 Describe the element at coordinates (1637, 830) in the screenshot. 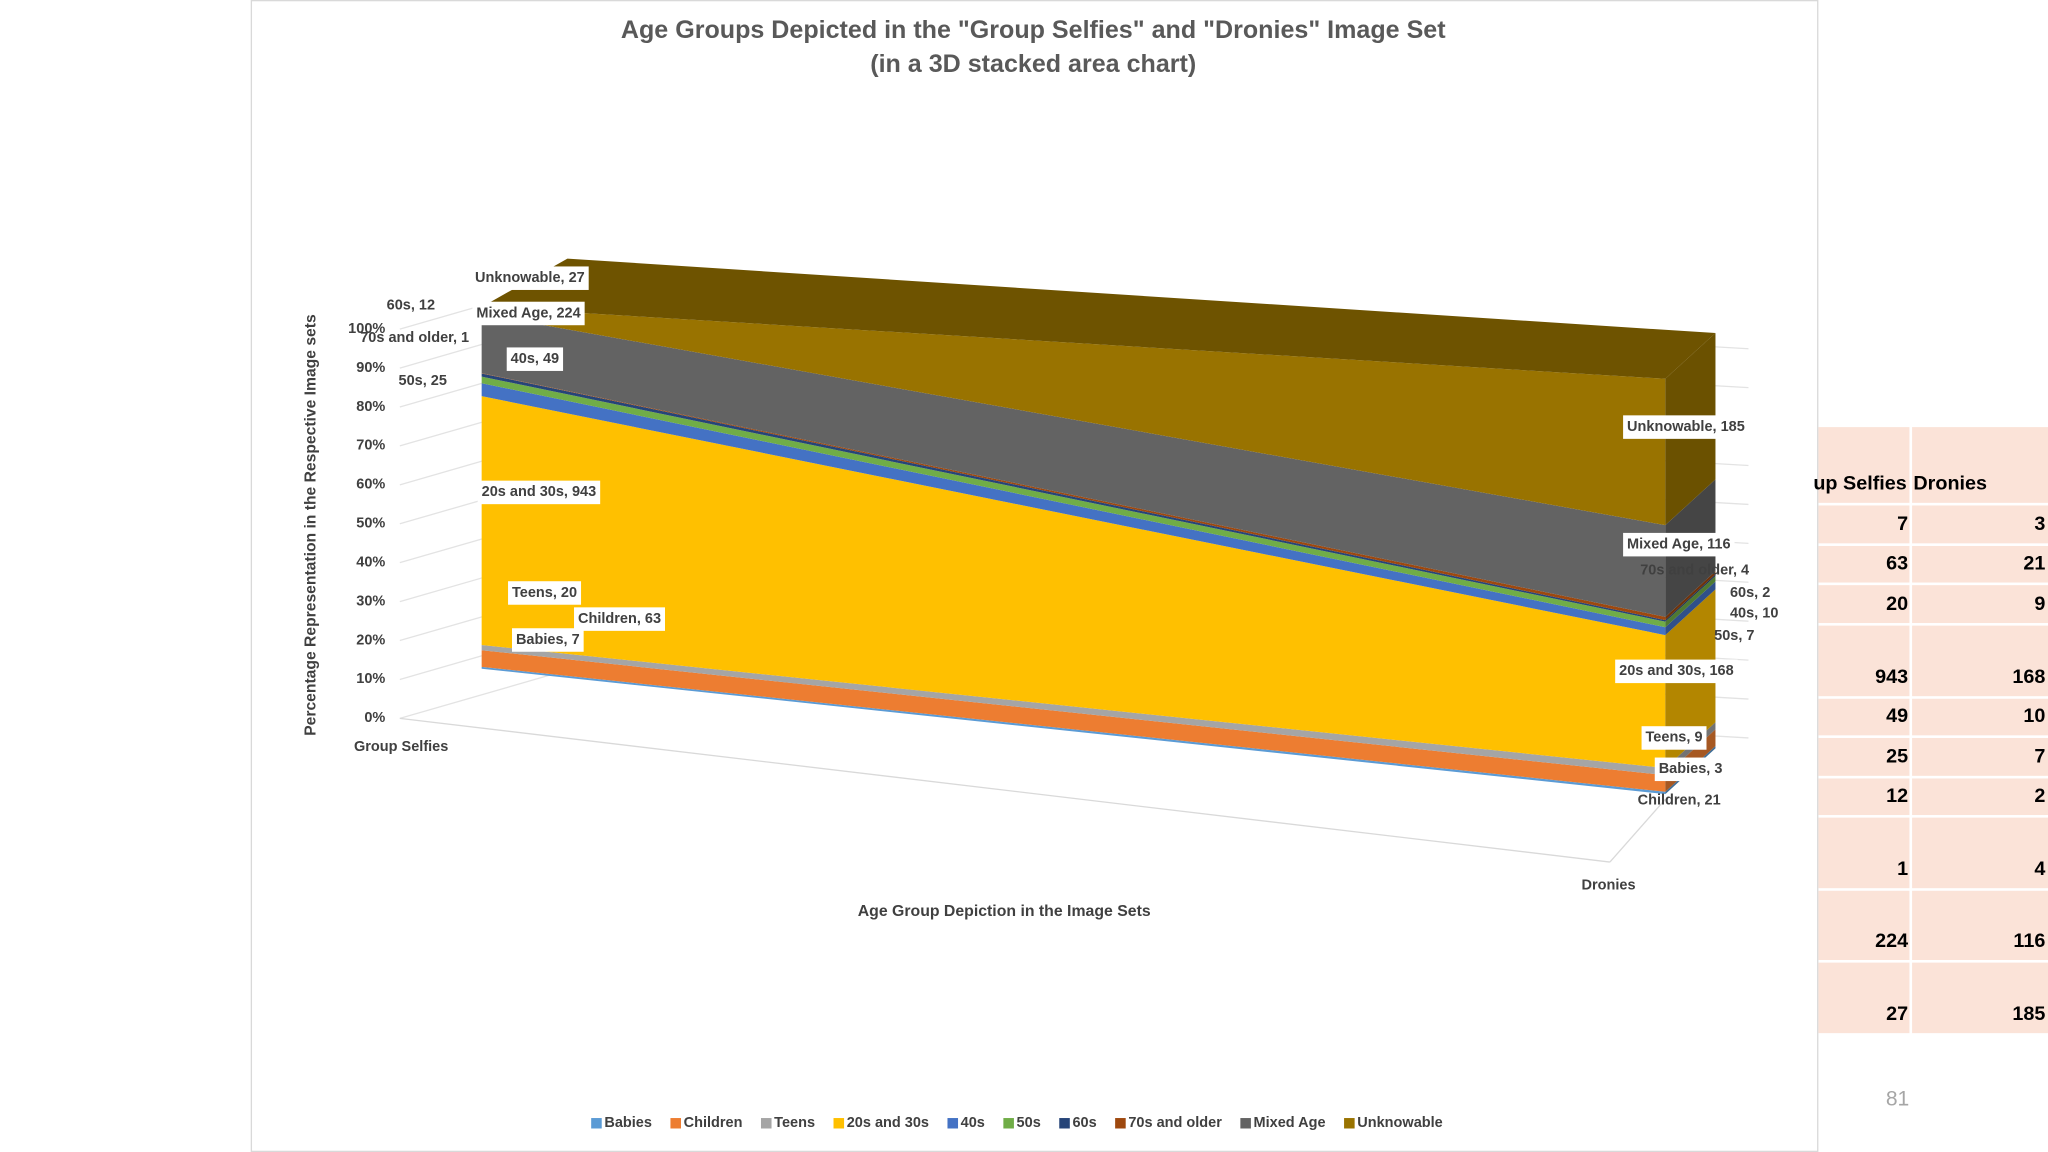

I see `floor-line` at that location.